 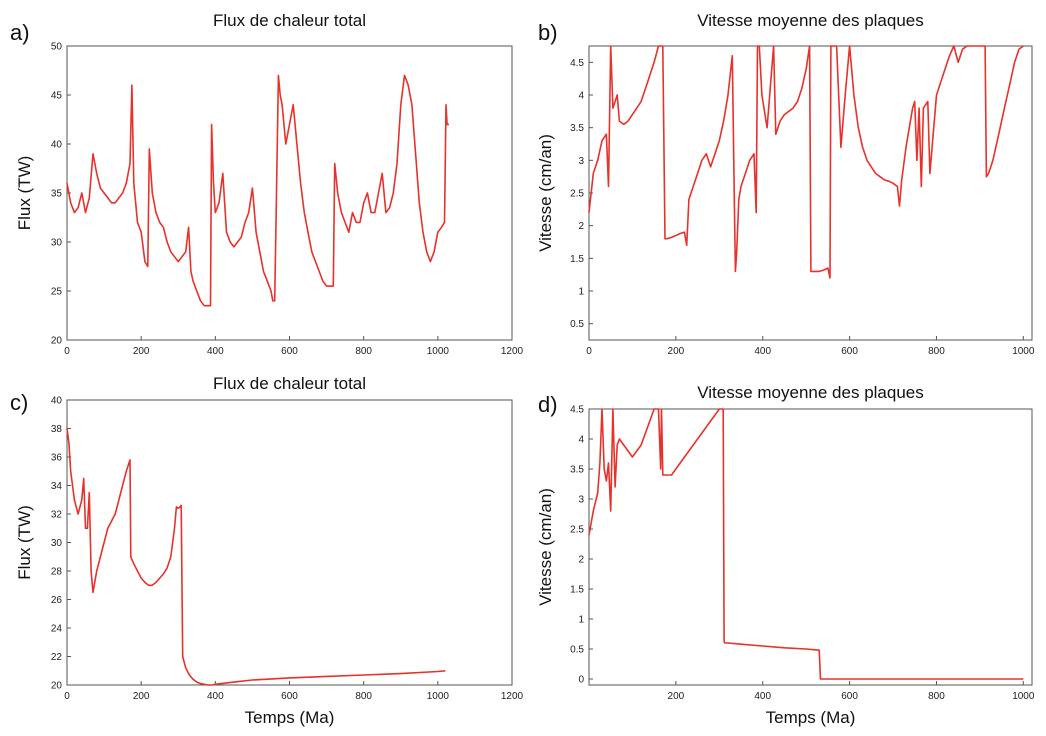 What do you see at coordinates (57, 515) in the screenshot?
I see `y-tick-label: 32` at bounding box center [57, 515].